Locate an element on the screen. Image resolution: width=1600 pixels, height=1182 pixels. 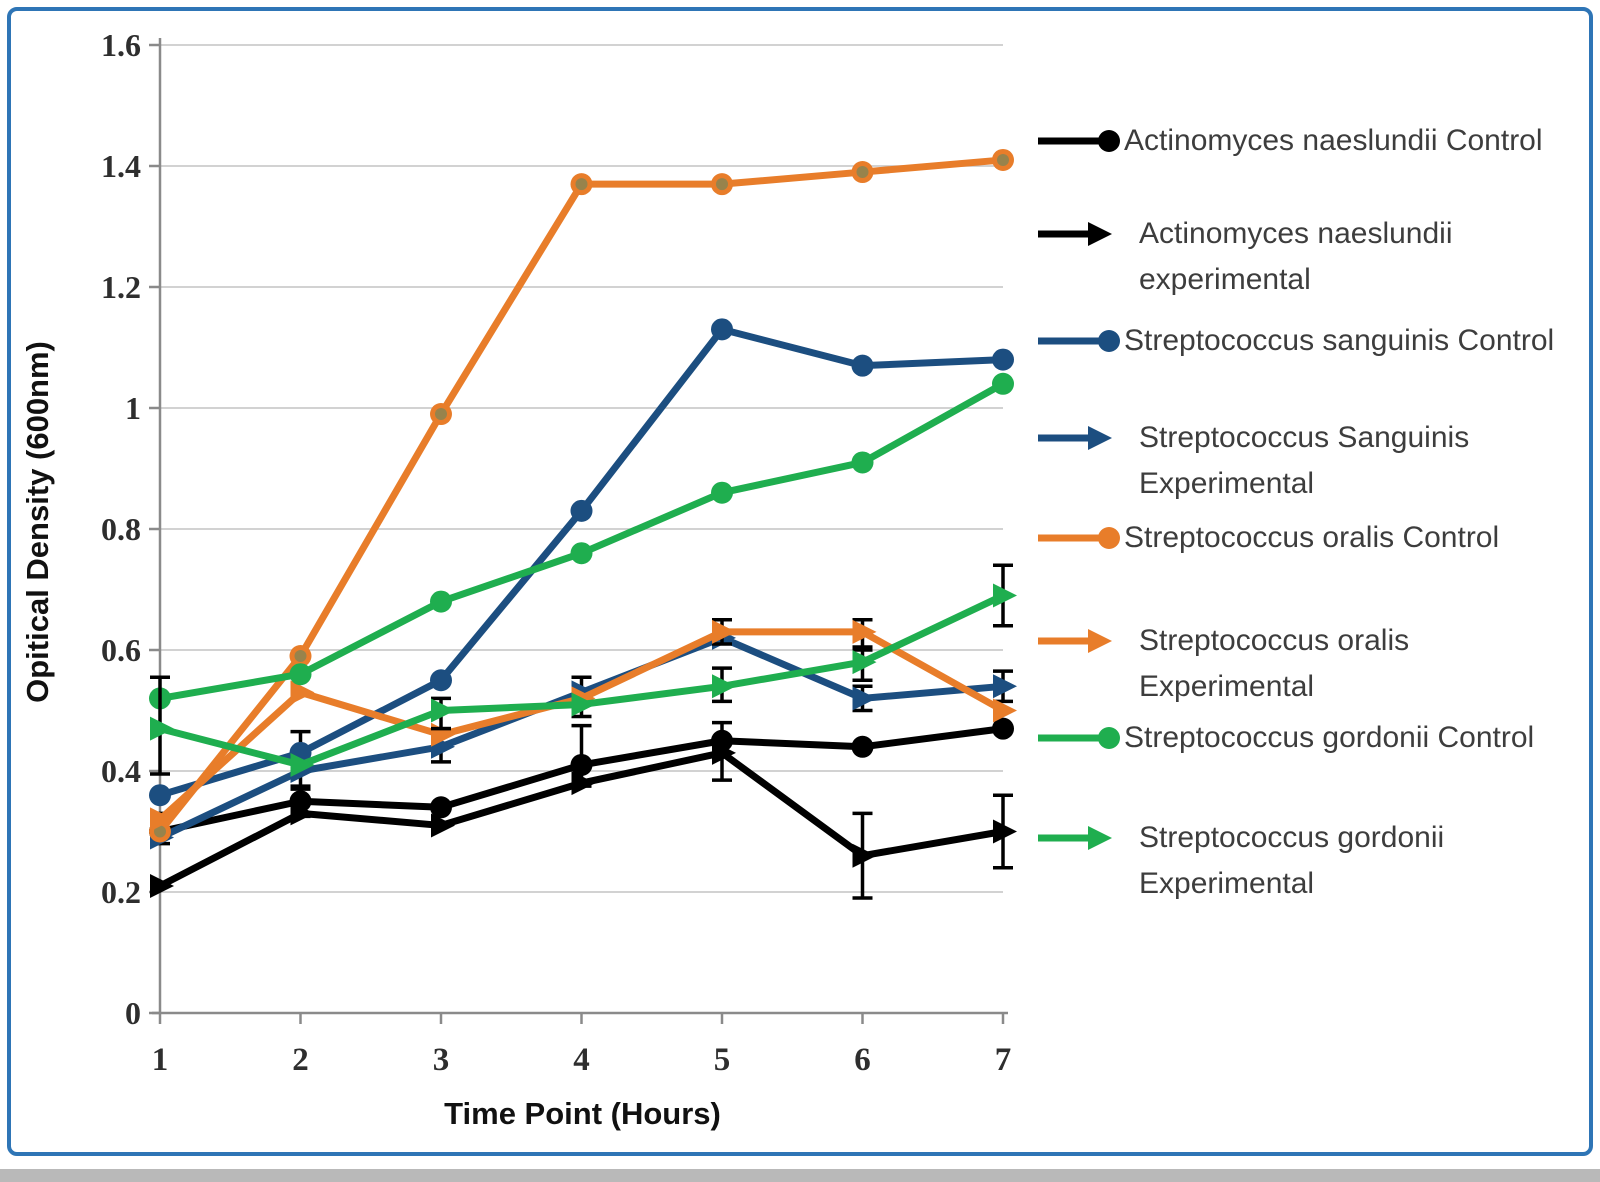
legend-item-streptococcus-gordonii-experimental: Streptococcus gordonii Experimental is located at coordinates (1306, 861).